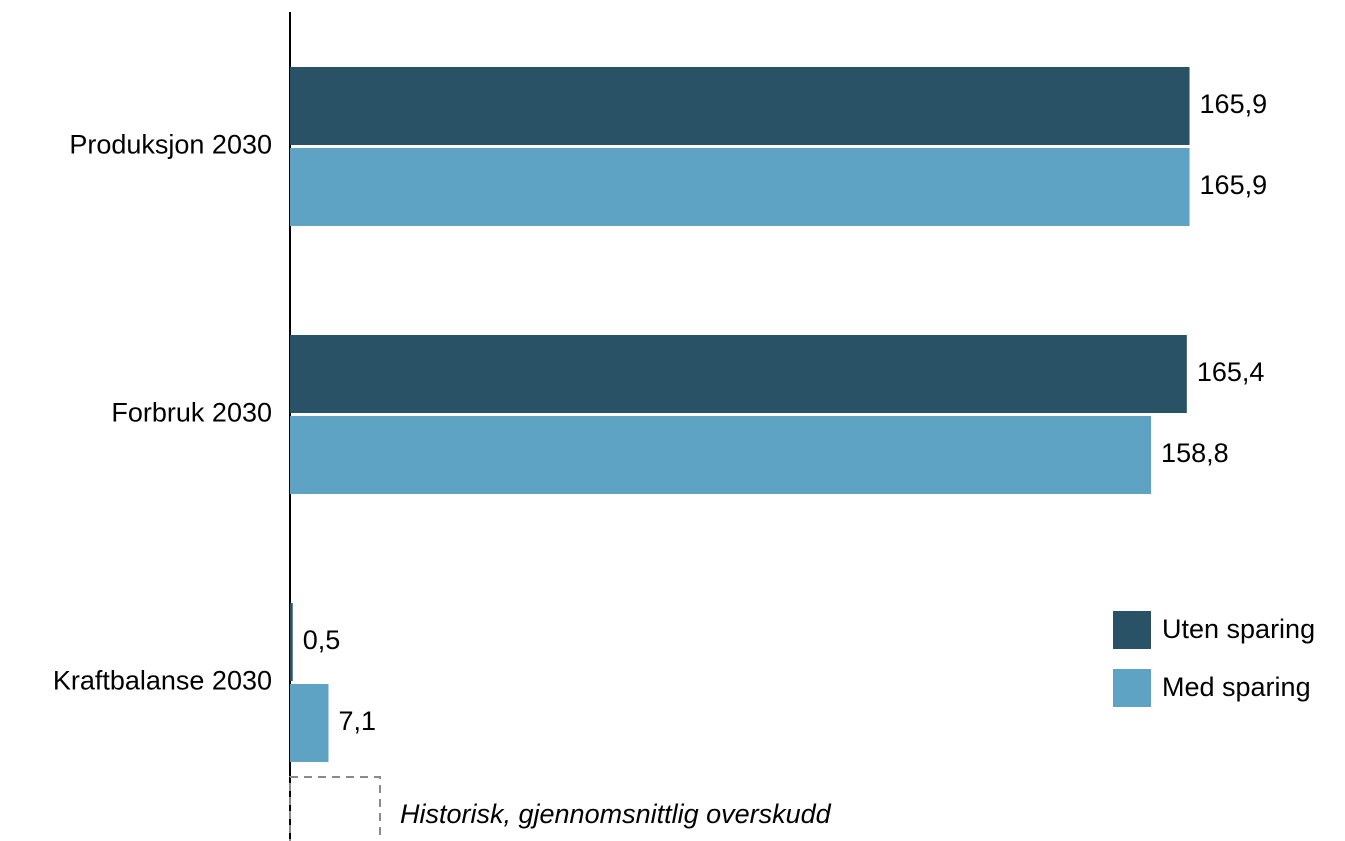 Image resolution: width=1345 pixels, height=841 pixels. I want to click on value-label: 165,4, so click(1231, 372).